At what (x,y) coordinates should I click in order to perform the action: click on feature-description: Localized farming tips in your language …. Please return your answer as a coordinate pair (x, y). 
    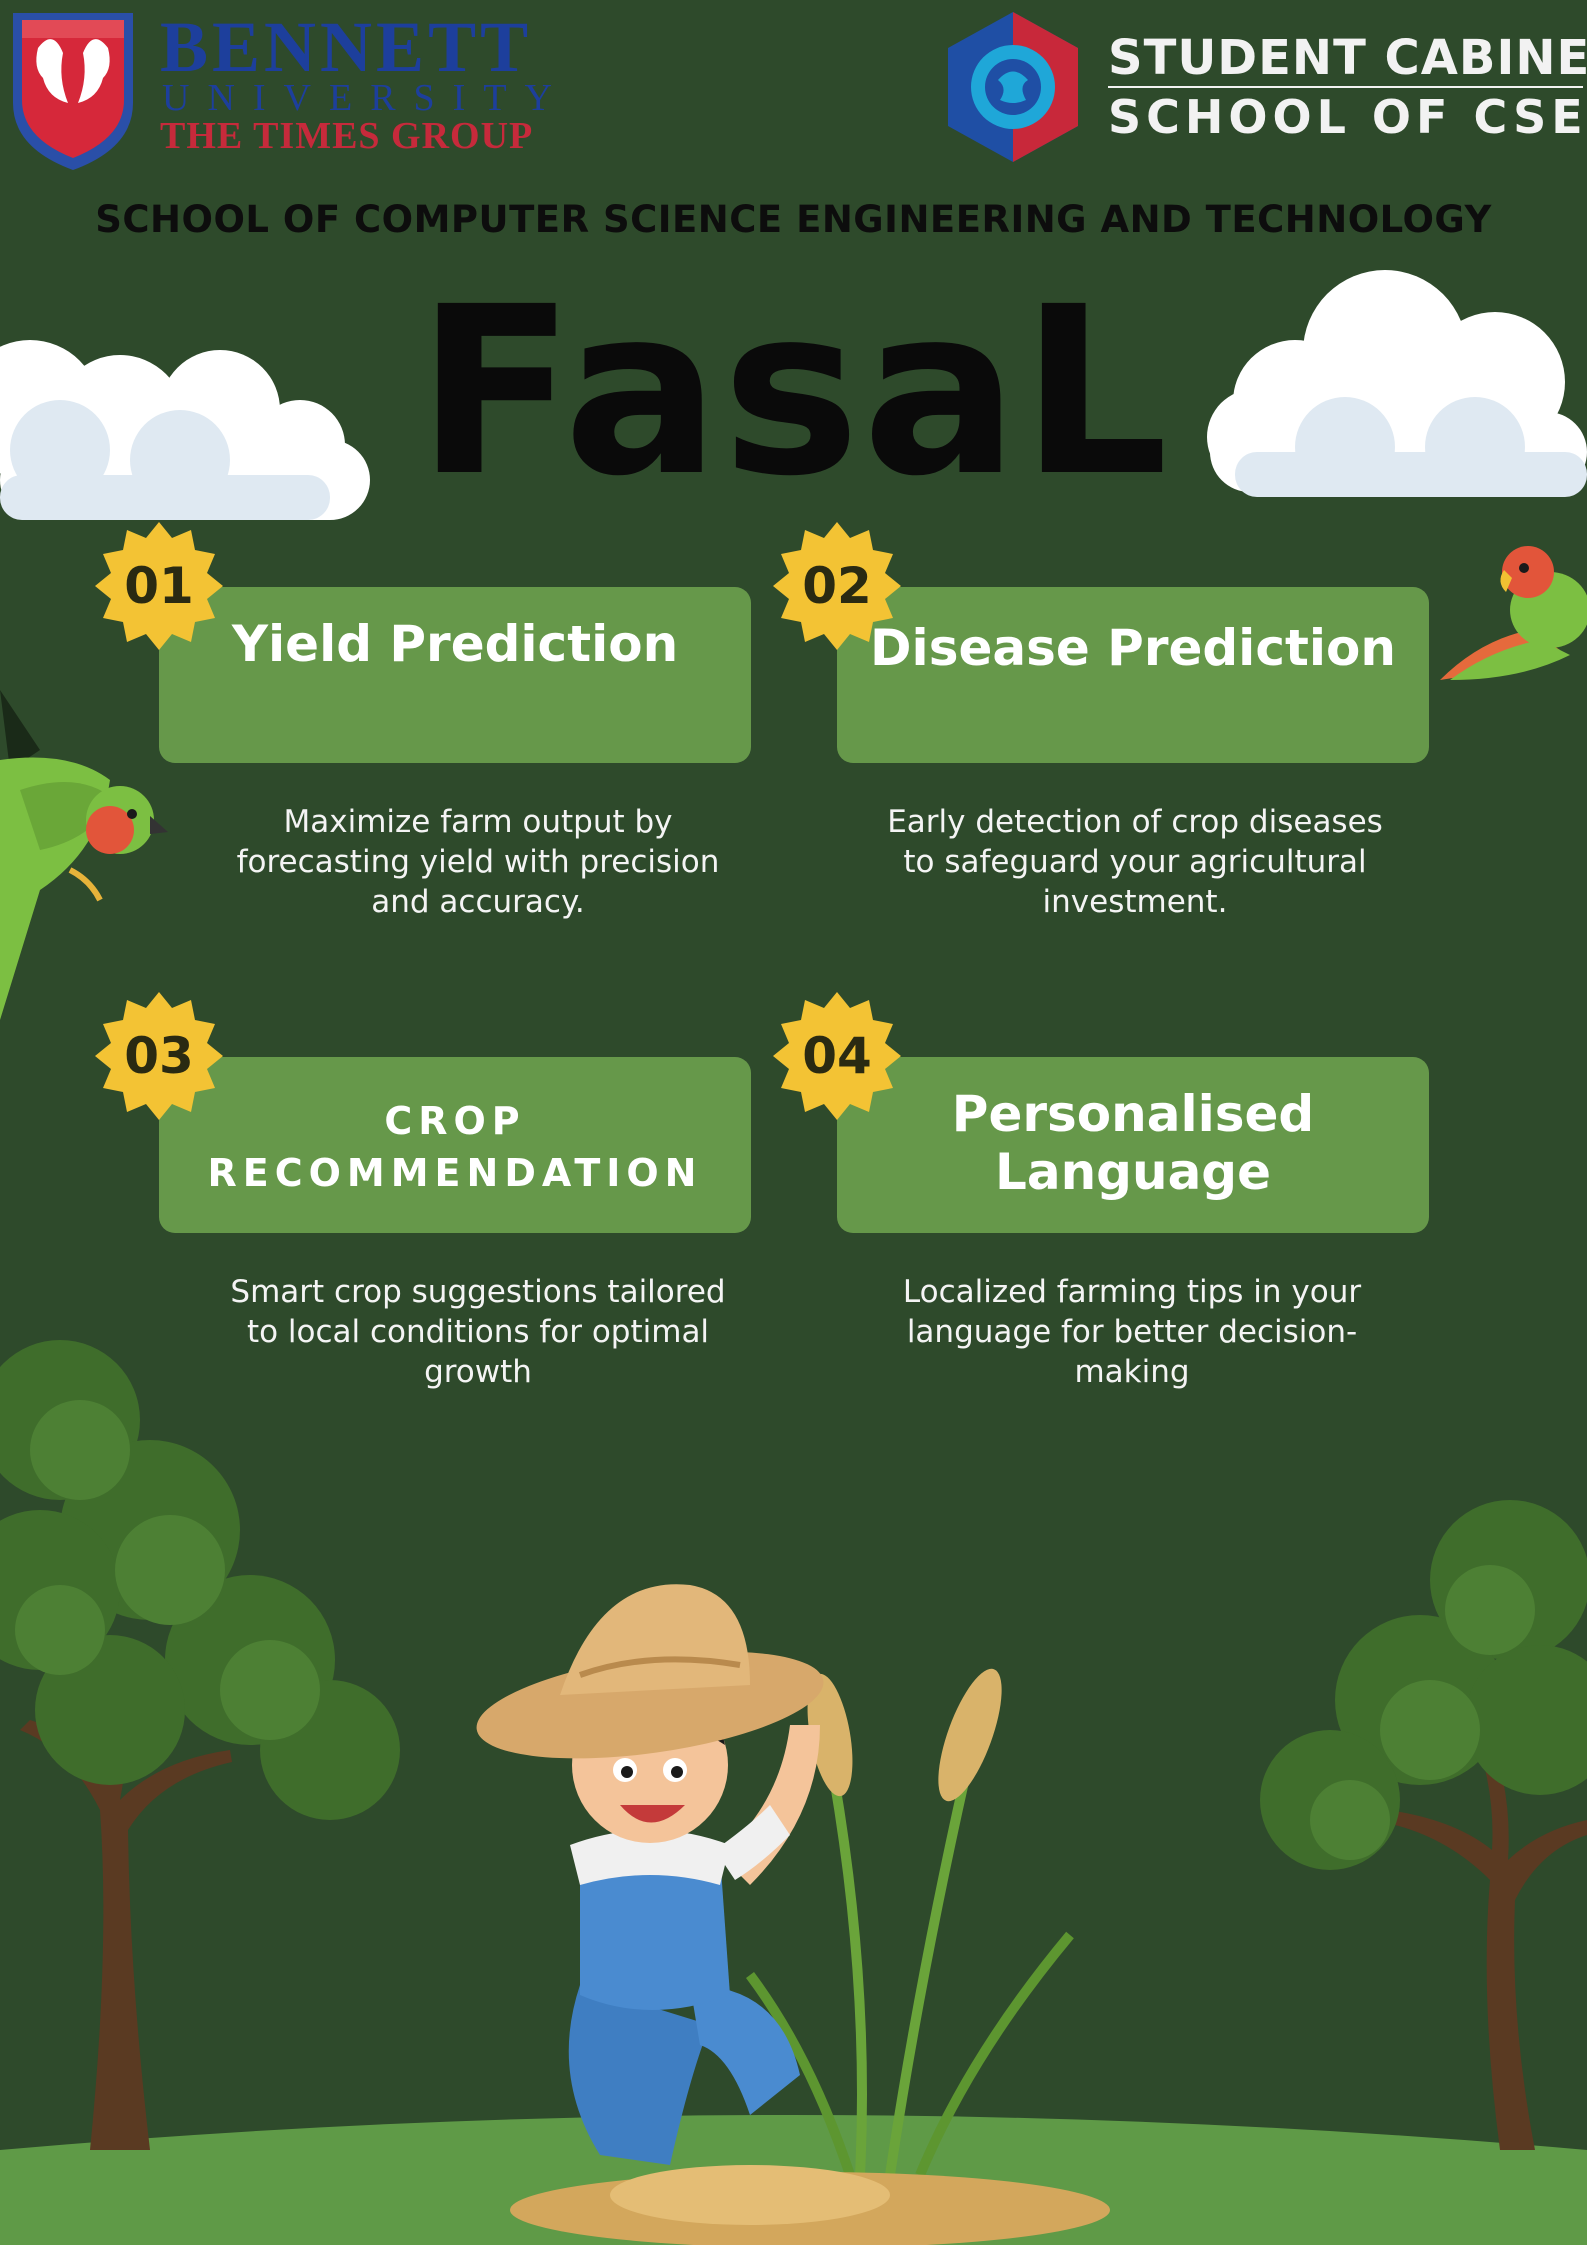
    Looking at the image, I should click on (1132, 1332).